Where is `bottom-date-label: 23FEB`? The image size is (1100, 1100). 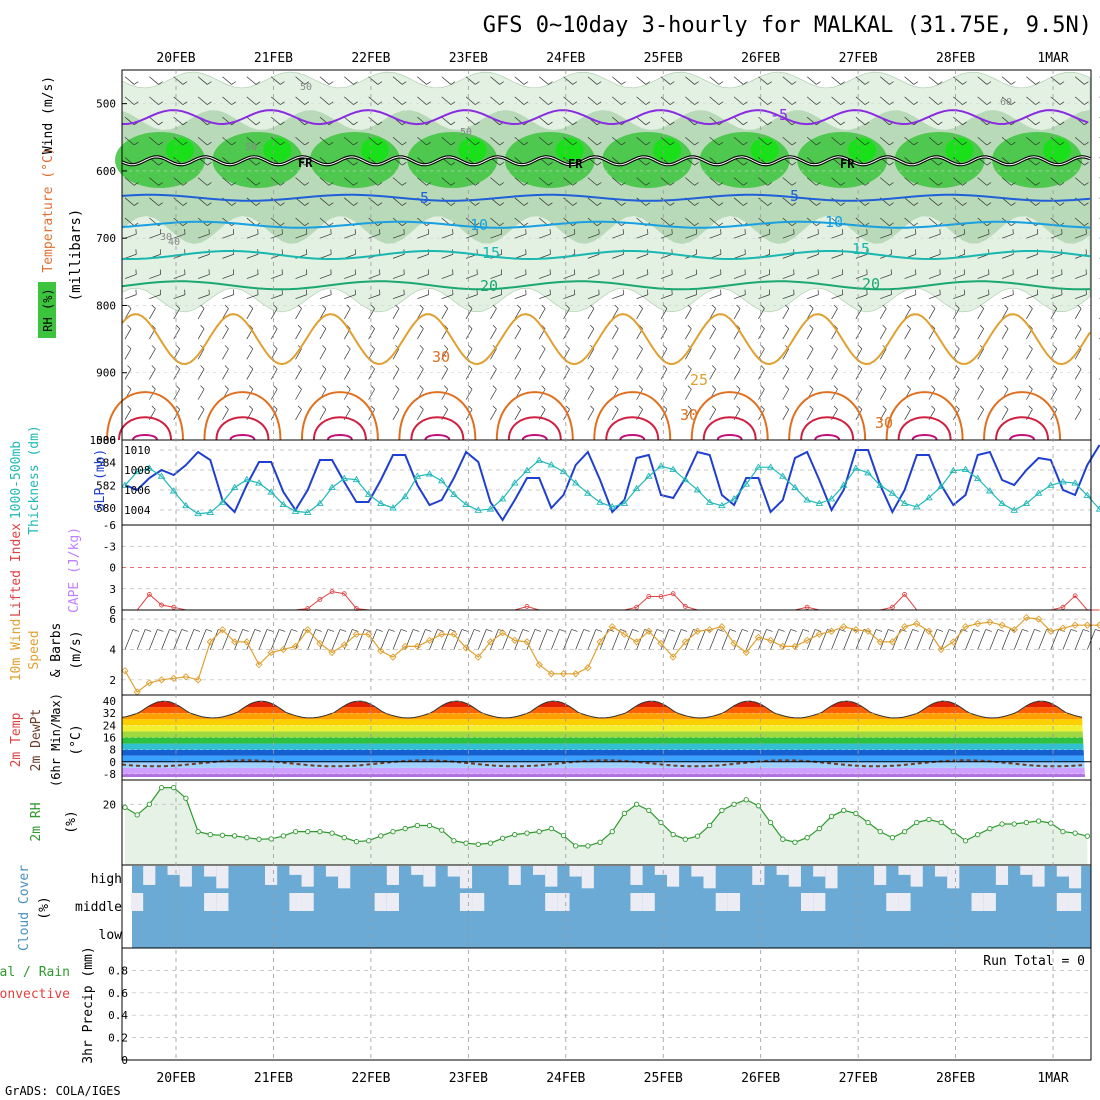
bottom-date-label: 23FEB is located at coordinates (468, 1078).